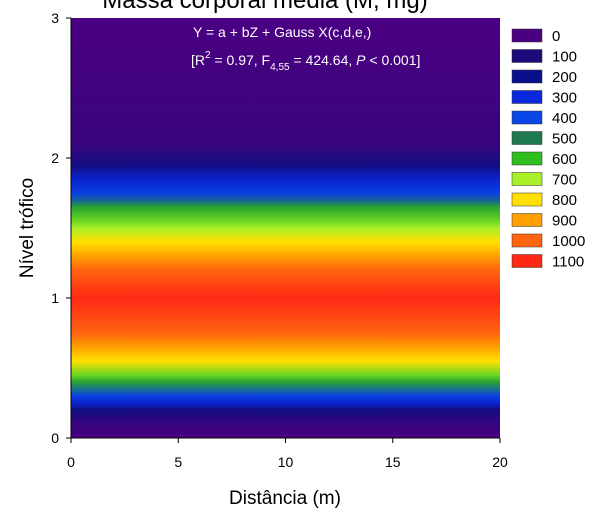  Describe the element at coordinates (55, 18) in the screenshot. I see `y-tick-label: 3` at that location.